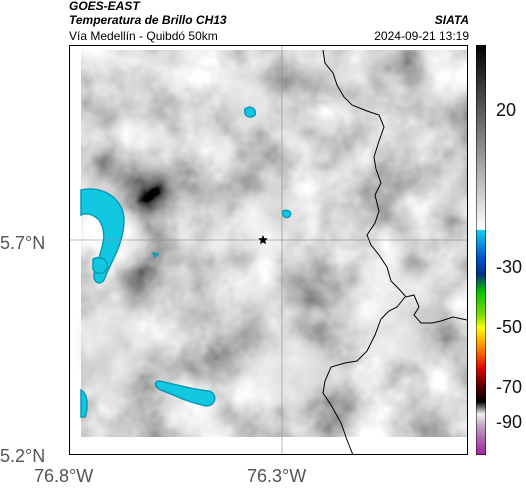  What do you see at coordinates (451, 20) in the screenshot?
I see `organization-name: SIATA` at bounding box center [451, 20].